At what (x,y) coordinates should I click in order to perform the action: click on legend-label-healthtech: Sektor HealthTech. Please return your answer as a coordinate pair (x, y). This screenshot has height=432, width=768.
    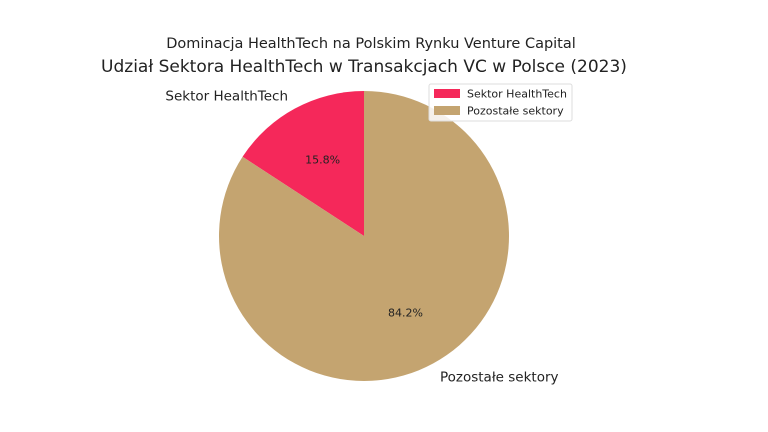
    Looking at the image, I should click on (517, 94).